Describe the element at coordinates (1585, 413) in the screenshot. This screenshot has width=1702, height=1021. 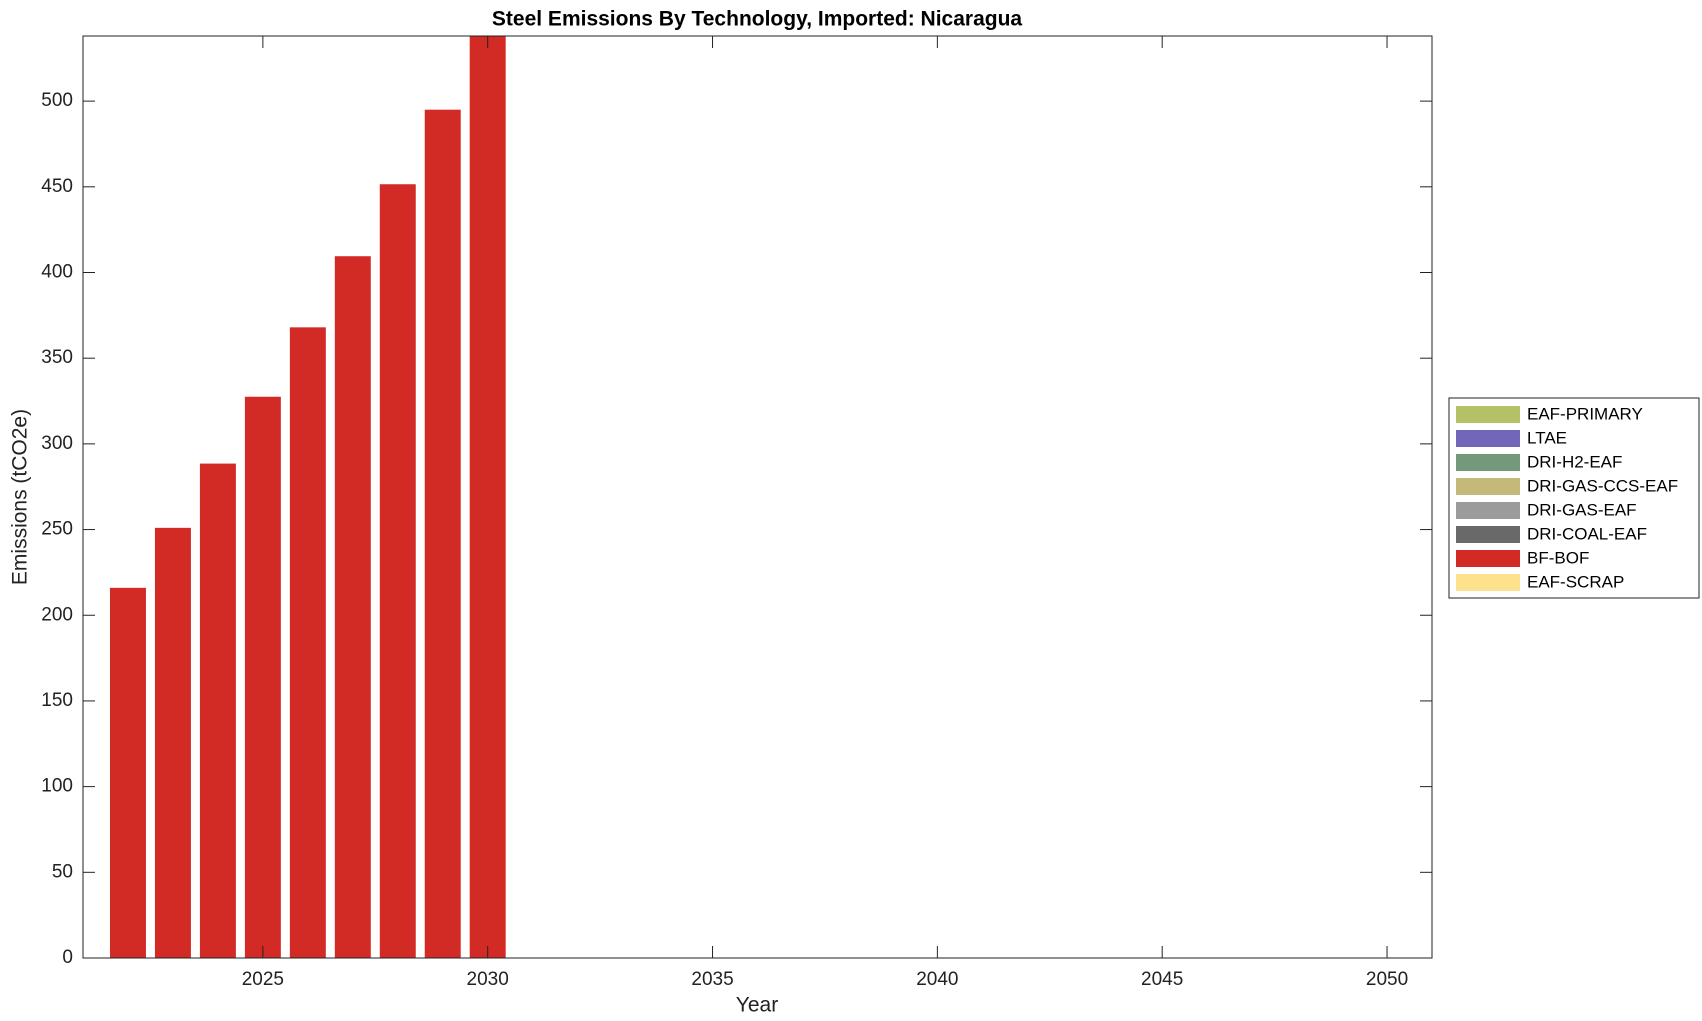
I see `legend-label: EAF-PRIMARY` at that location.